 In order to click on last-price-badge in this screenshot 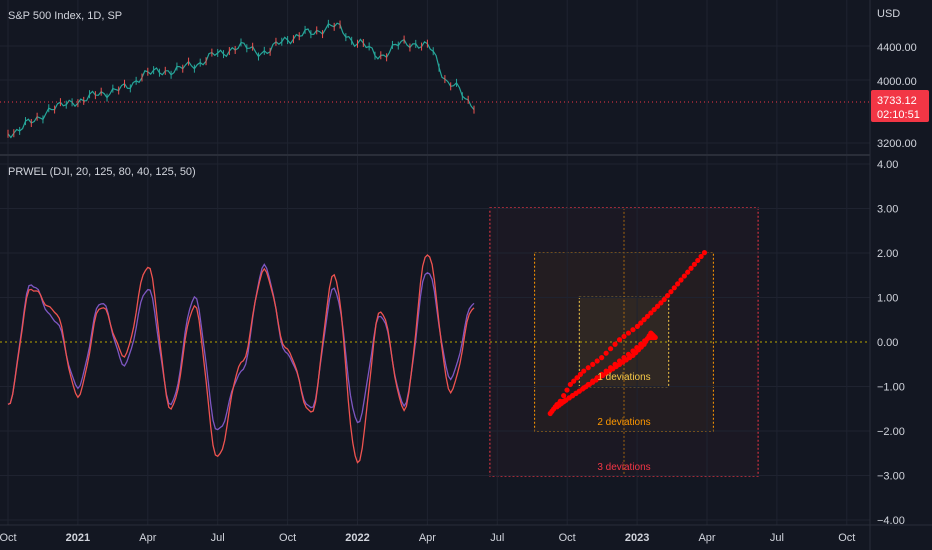, I will do `click(900, 106)`.